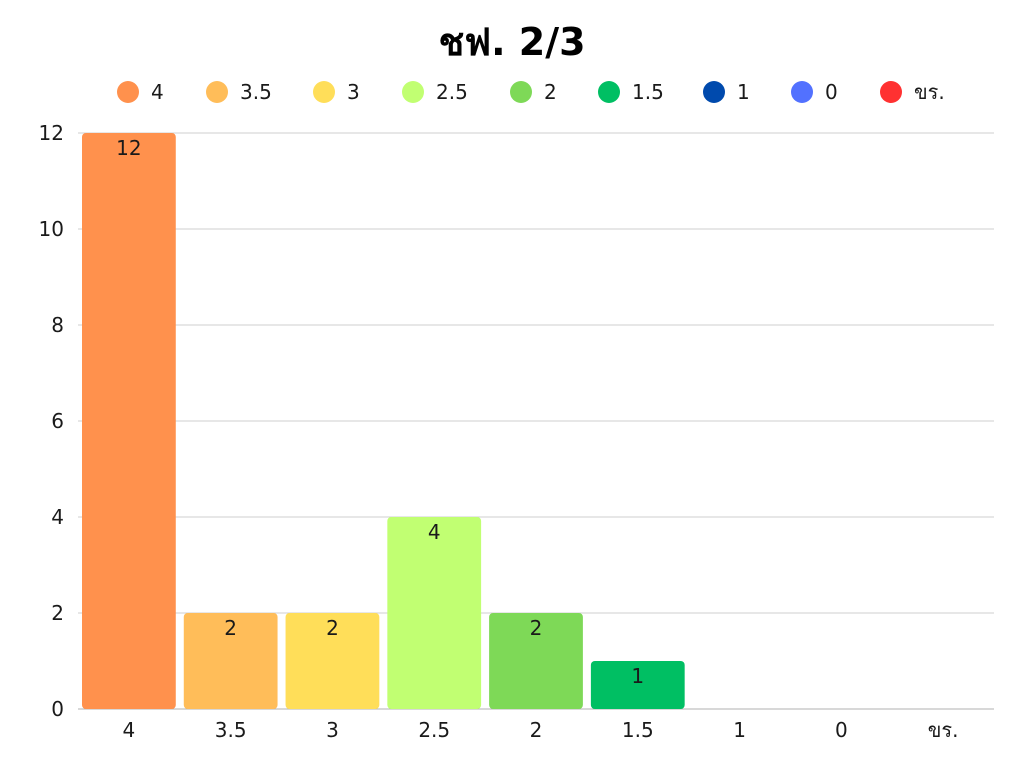 This screenshot has height=768, width=1024. Describe the element at coordinates (726, 92) in the screenshot. I see `legend-item: 1` at that location.